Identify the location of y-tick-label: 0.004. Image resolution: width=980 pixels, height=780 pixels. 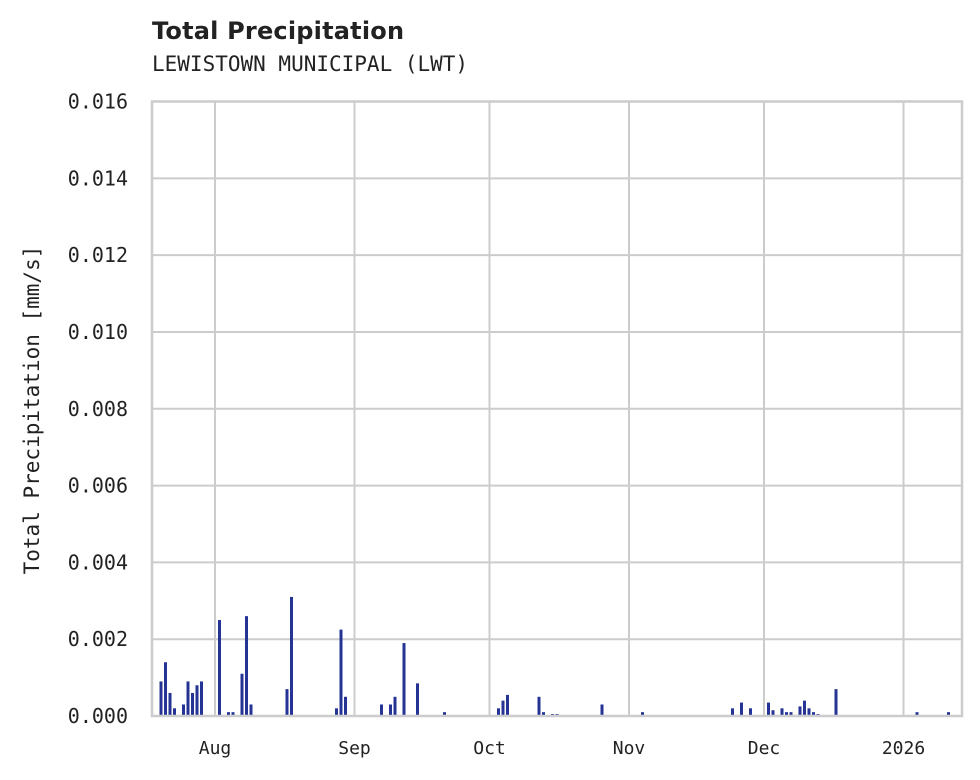
(98, 562).